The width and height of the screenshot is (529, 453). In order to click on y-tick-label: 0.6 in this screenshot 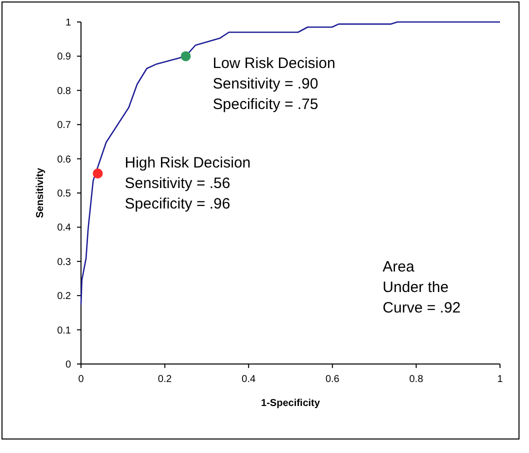, I will do `click(64, 160)`.